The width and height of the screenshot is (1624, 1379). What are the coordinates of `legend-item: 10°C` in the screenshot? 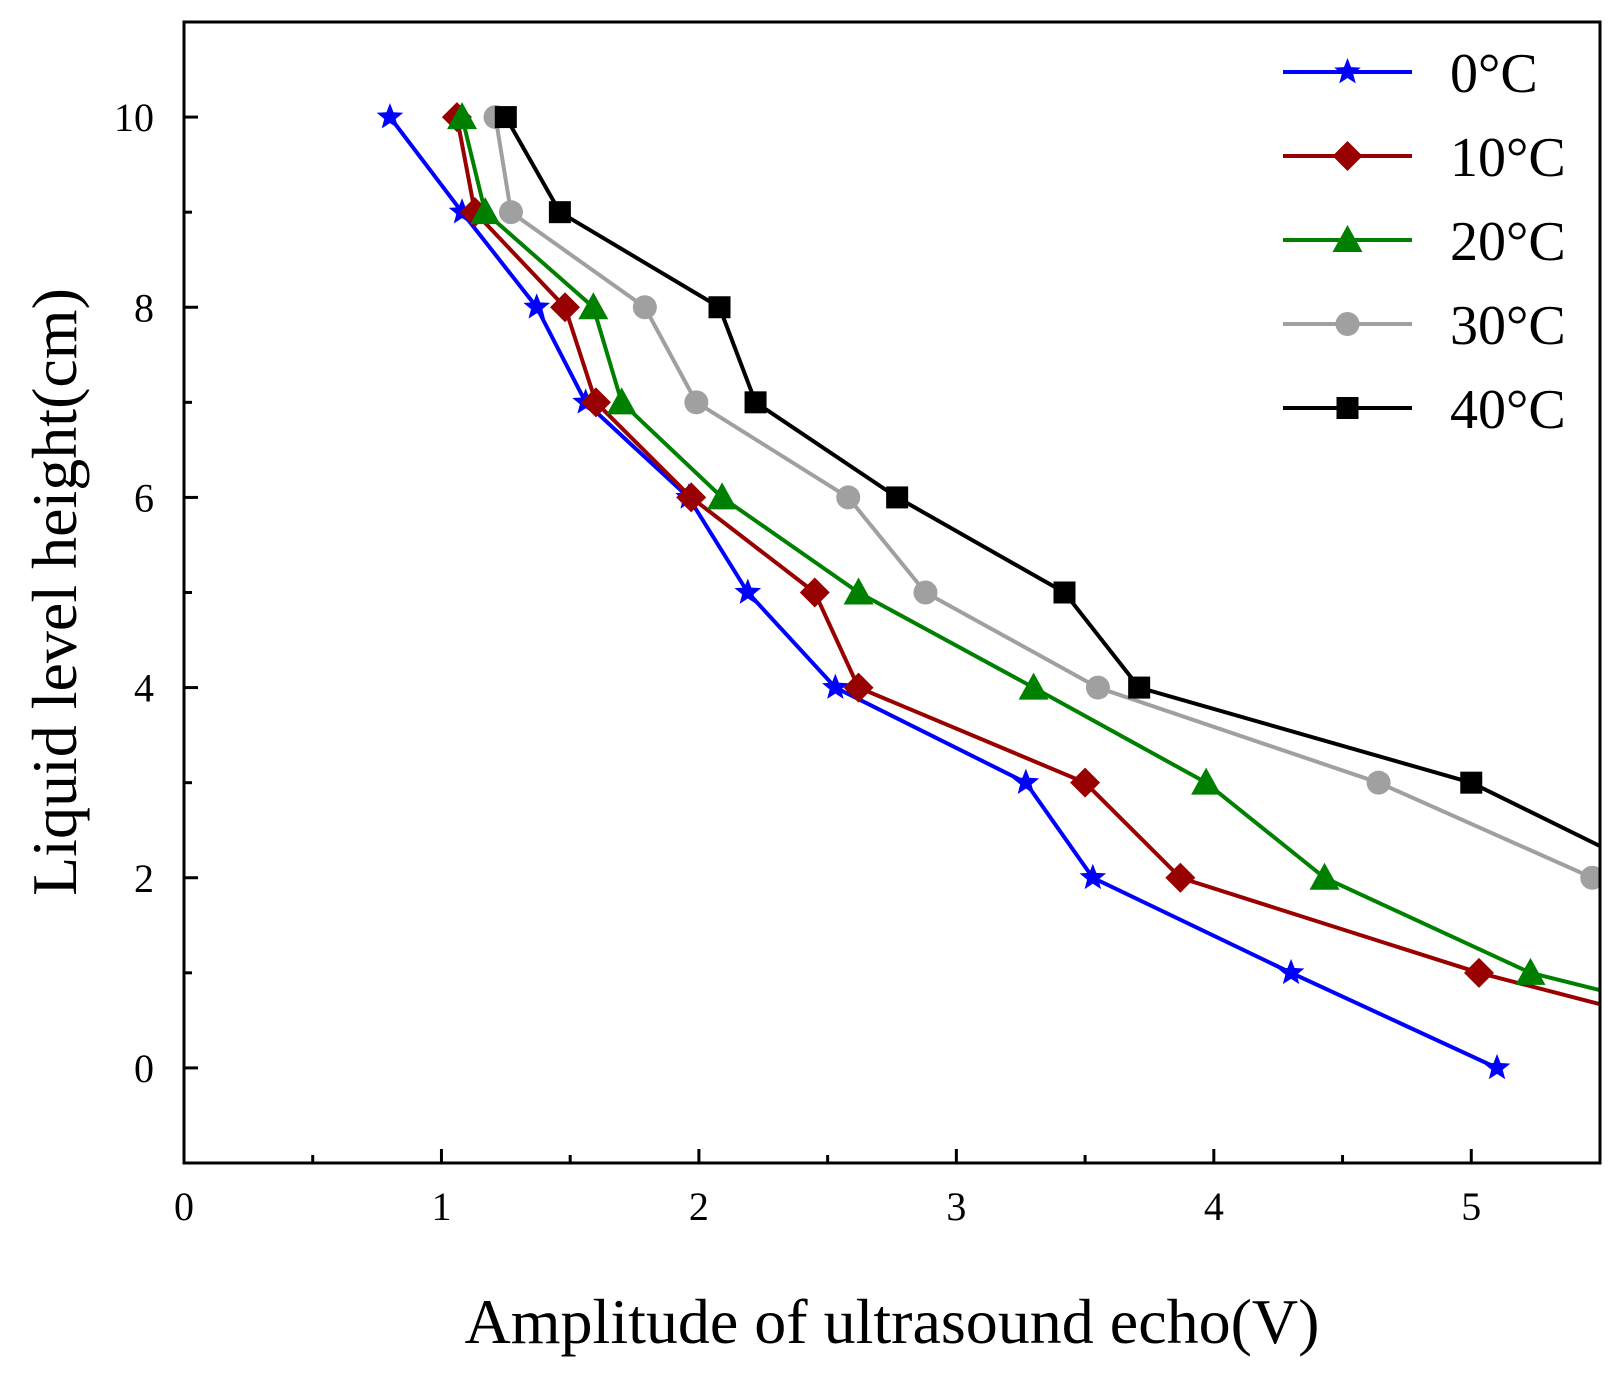 It's located at (1424, 158).